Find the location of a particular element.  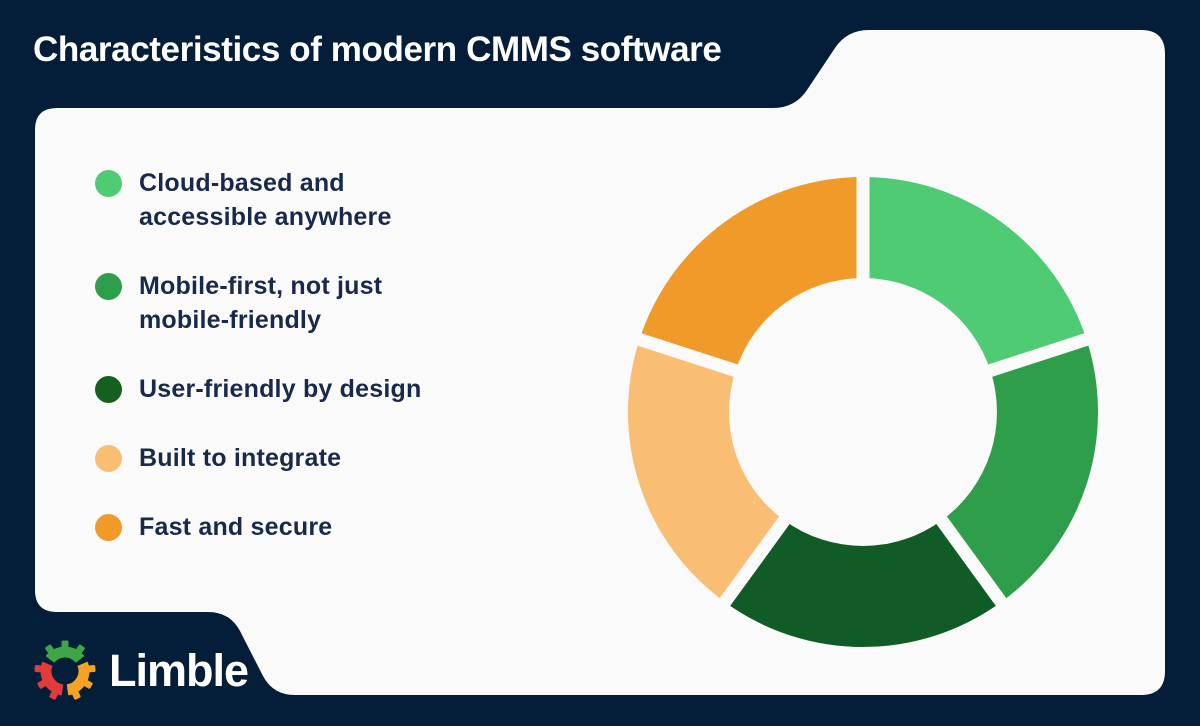

legend-dot-orange is located at coordinates (108, 527).